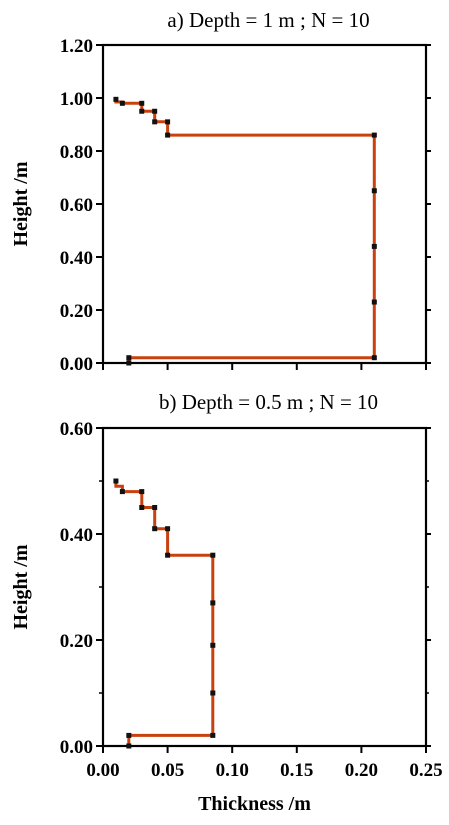 This screenshot has height=825, width=449. I want to click on y-tick-label: 1.00, so click(76, 99).